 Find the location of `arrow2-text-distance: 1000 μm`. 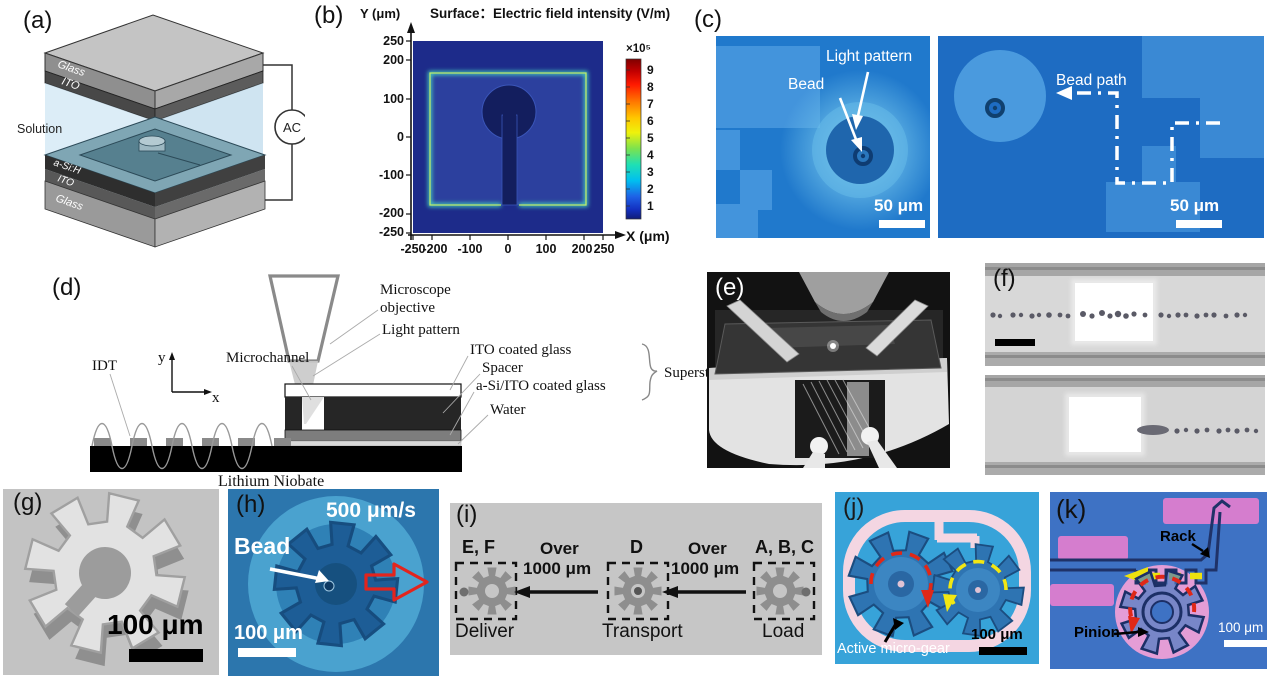

arrow2-text-distance: 1000 μm is located at coordinates (705, 568).